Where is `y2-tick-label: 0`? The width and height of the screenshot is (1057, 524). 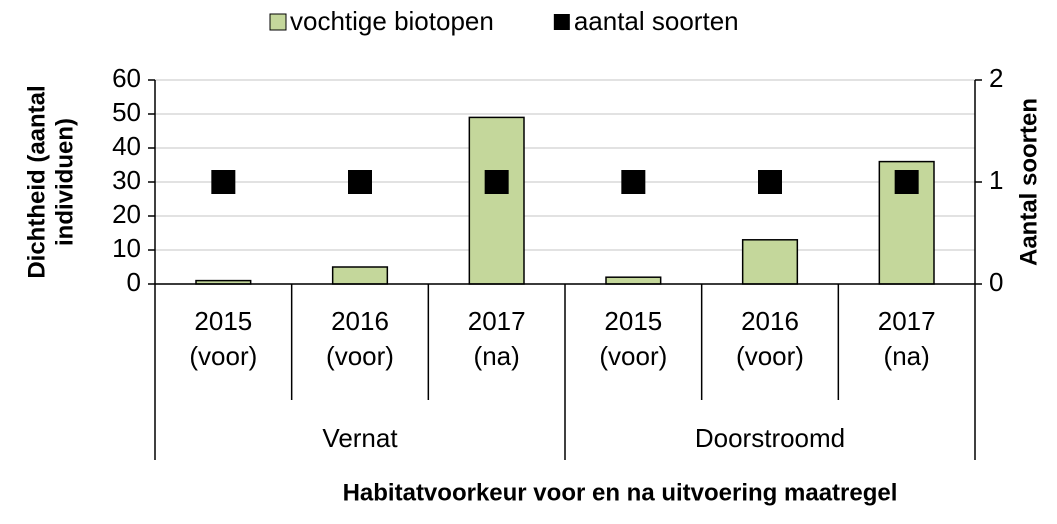
y2-tick-label: 0 is located at coordinates (996, 282).